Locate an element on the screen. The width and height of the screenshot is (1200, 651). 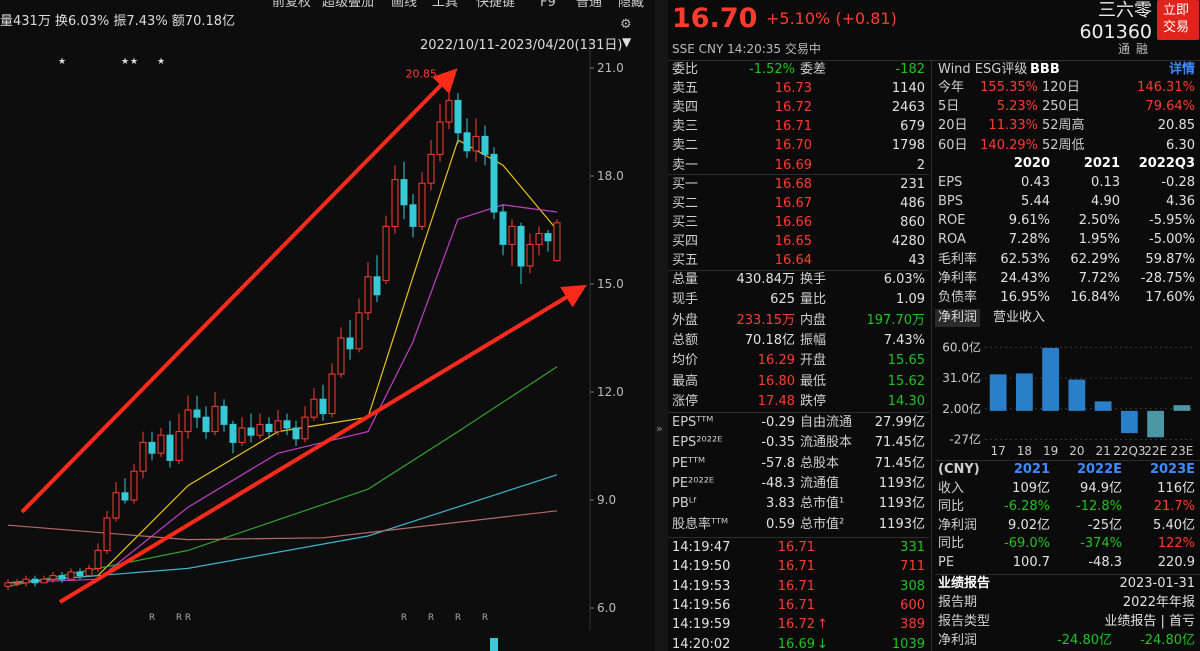
cell: 量比 is located at coordinates (813, 300).